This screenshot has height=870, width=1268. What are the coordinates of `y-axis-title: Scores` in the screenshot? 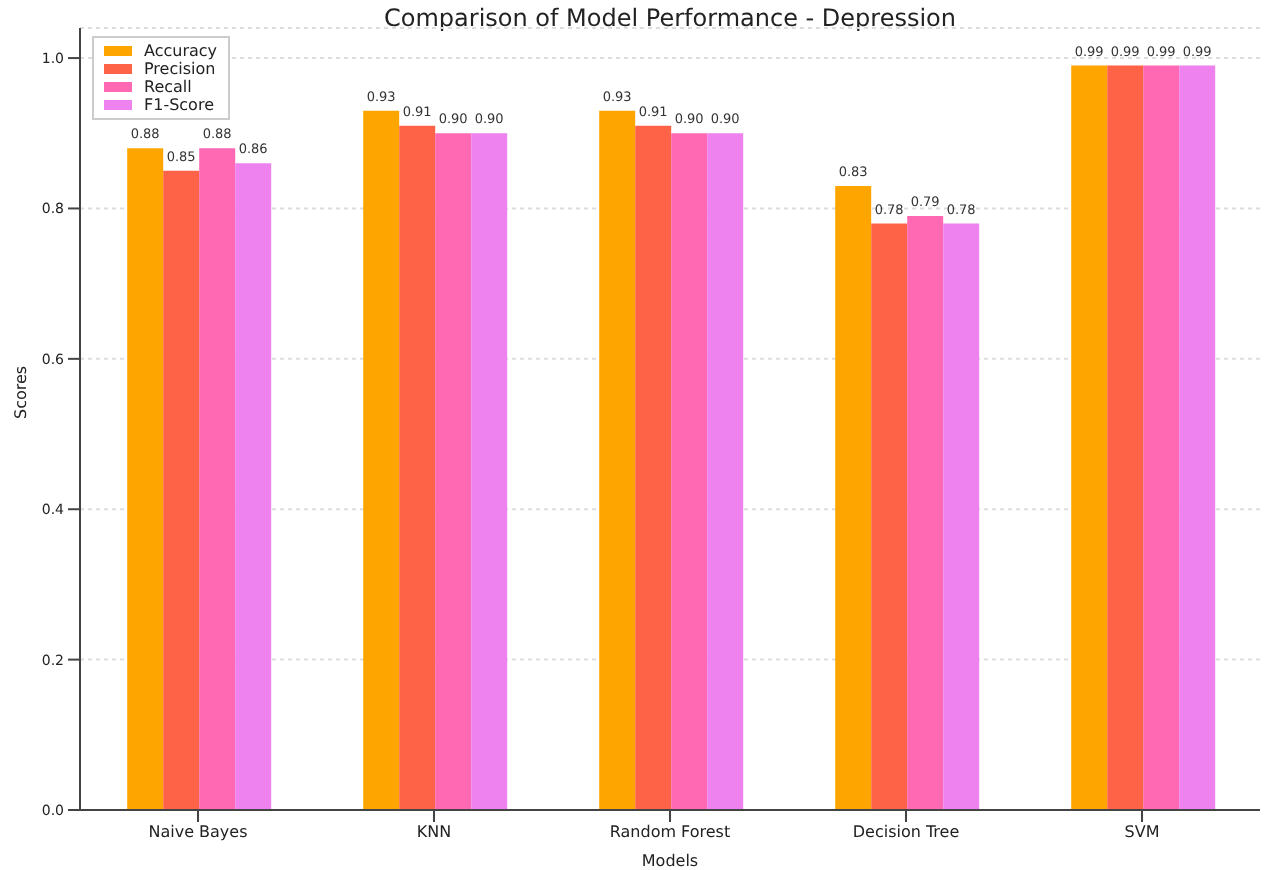 It's located at (20, 392).